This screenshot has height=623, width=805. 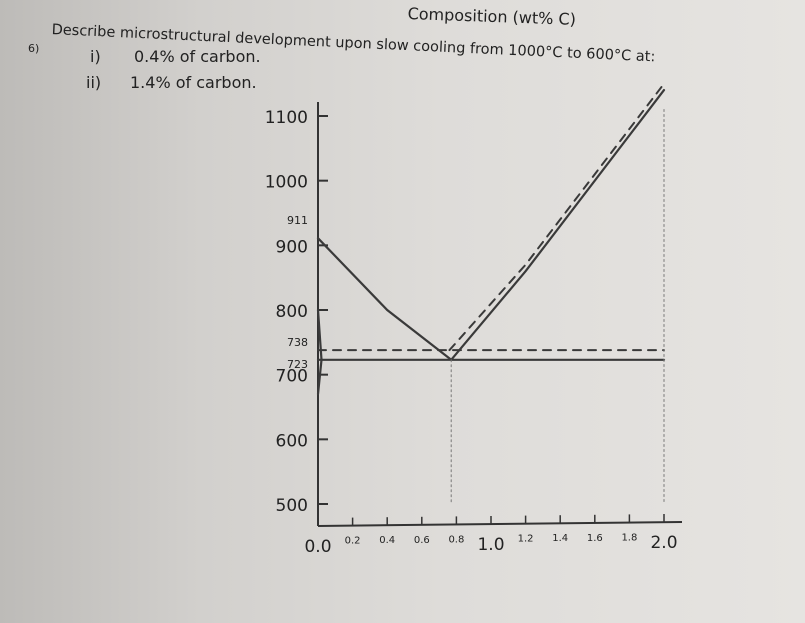 I want to click on x-tick-label: 1.4, so click(x=560, y=538).